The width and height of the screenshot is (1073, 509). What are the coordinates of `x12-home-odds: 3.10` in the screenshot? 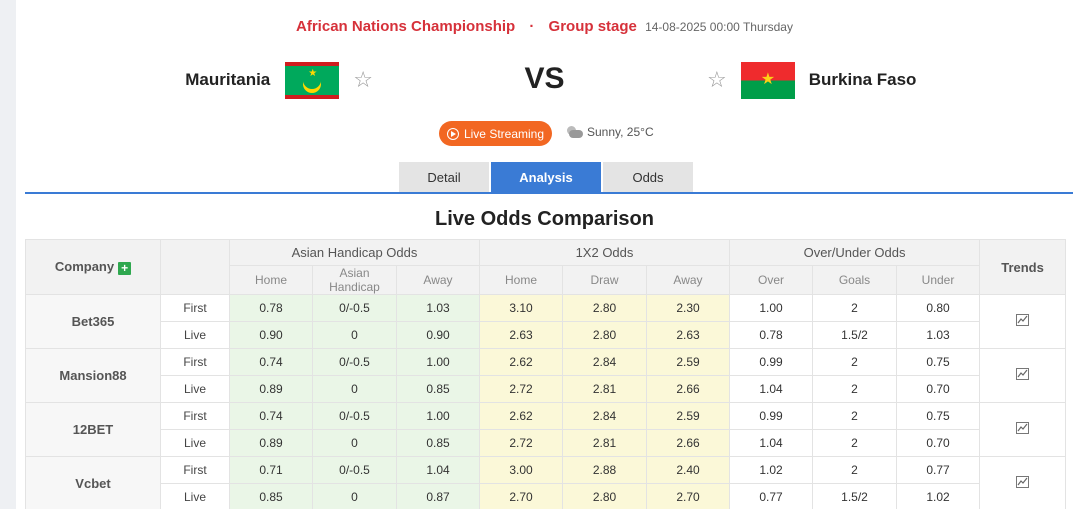 It's located at (521, 308).